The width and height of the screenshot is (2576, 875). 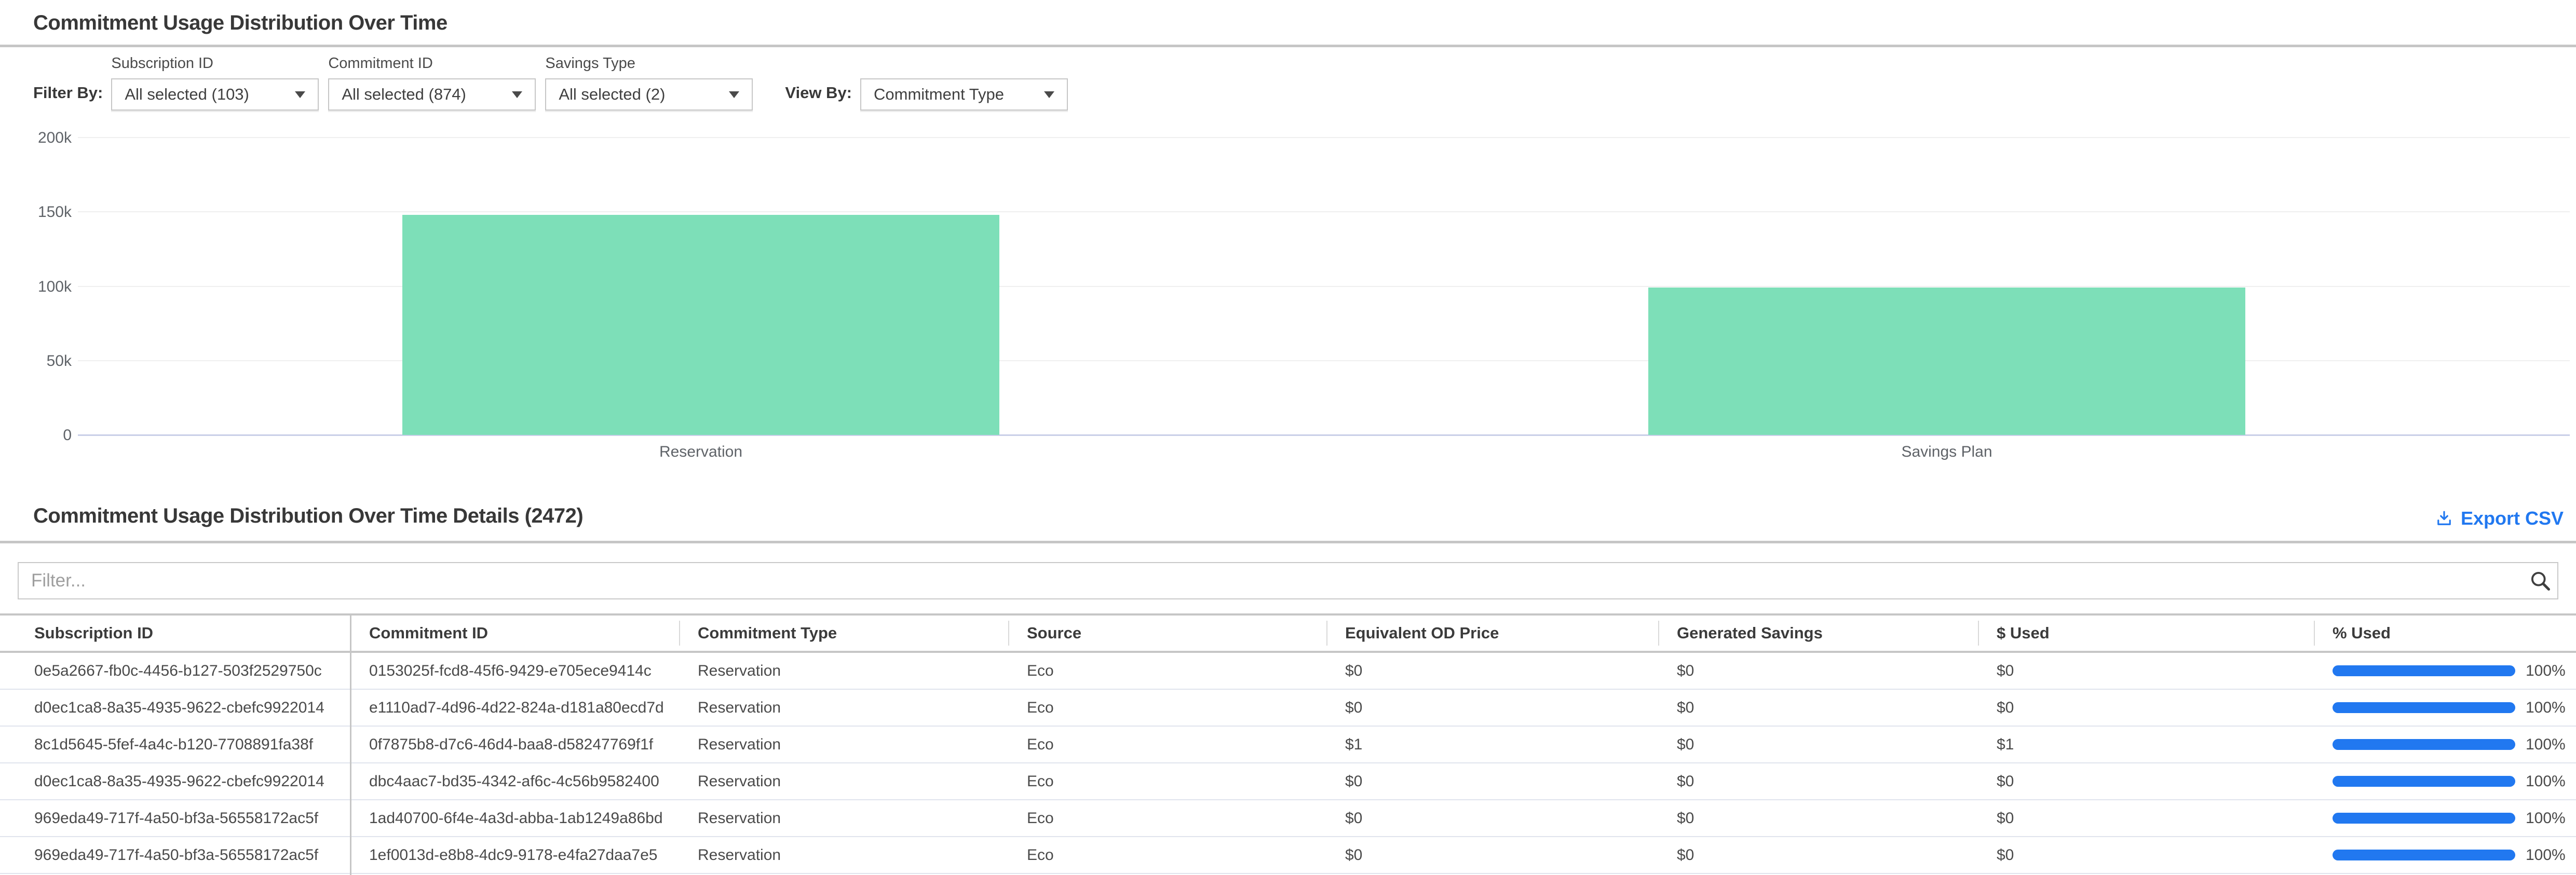 What do you see at coordinates (612, 94) in the screenshot?
I see `savings-type-filter-value: All selected (2)` at bounding box center [612, 94].